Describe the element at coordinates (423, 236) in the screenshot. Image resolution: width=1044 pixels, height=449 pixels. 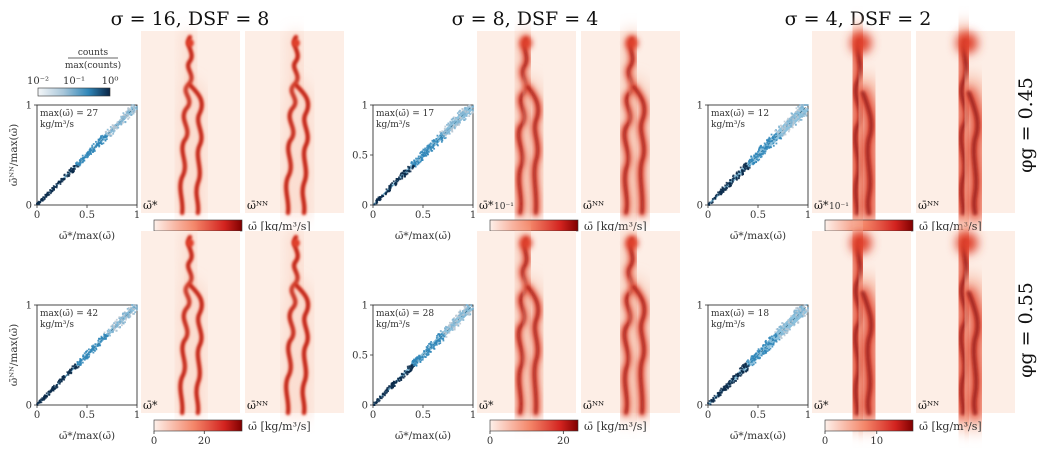
I see `scatter-x-axis-label: ω̄*/max(ω̄)` at that location.